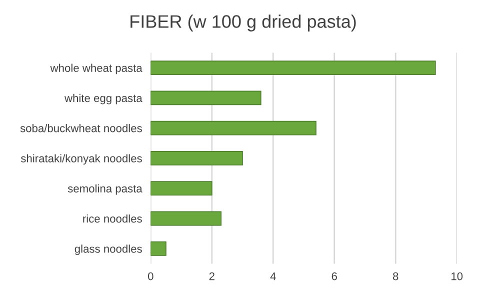 This screenshot has width=486, height=293. Describe the element at coordinates (151, 276) in the screenshot. I see `x-tick-label: 0` at that location.